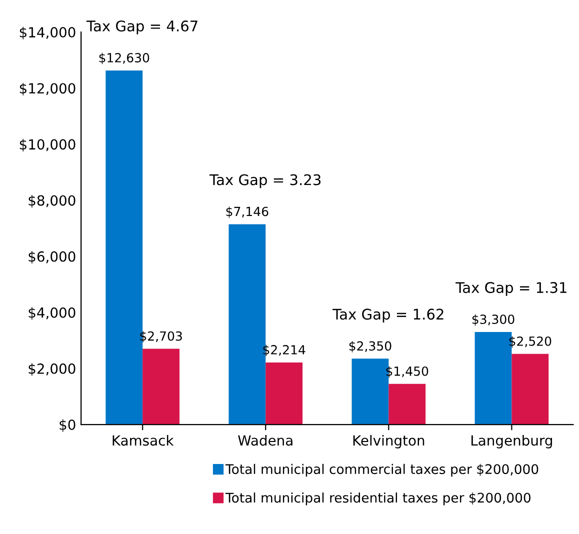 The height and width of the screenshot is (534, 579). What do you see at coordinates (52, 257) in the screenshot?
I see `y-tick-label: $6,000` at bounding box center [52, 257].